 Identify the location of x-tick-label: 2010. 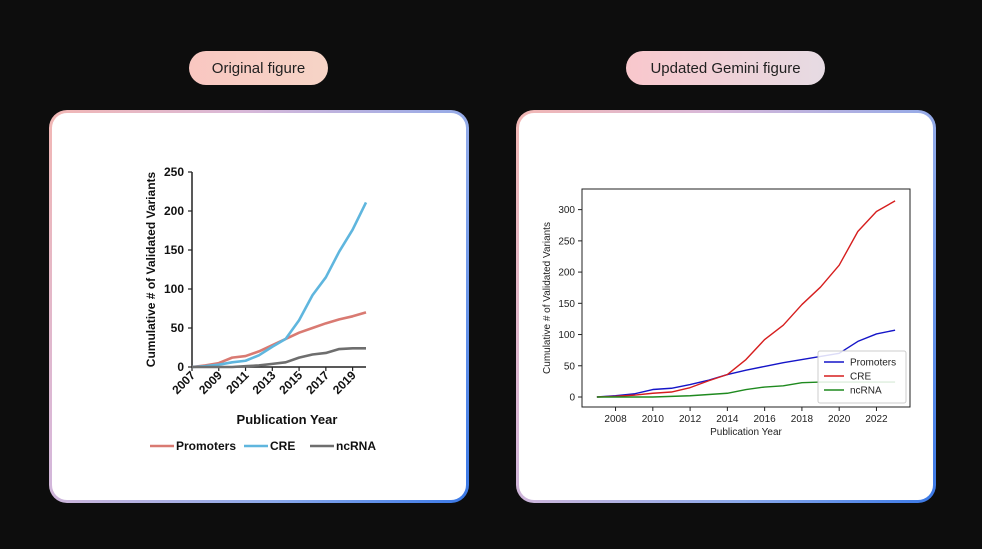
(653, 419).